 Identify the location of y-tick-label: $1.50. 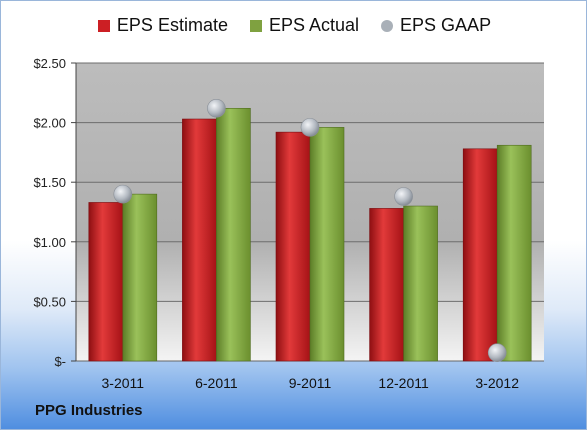
(49, 182).